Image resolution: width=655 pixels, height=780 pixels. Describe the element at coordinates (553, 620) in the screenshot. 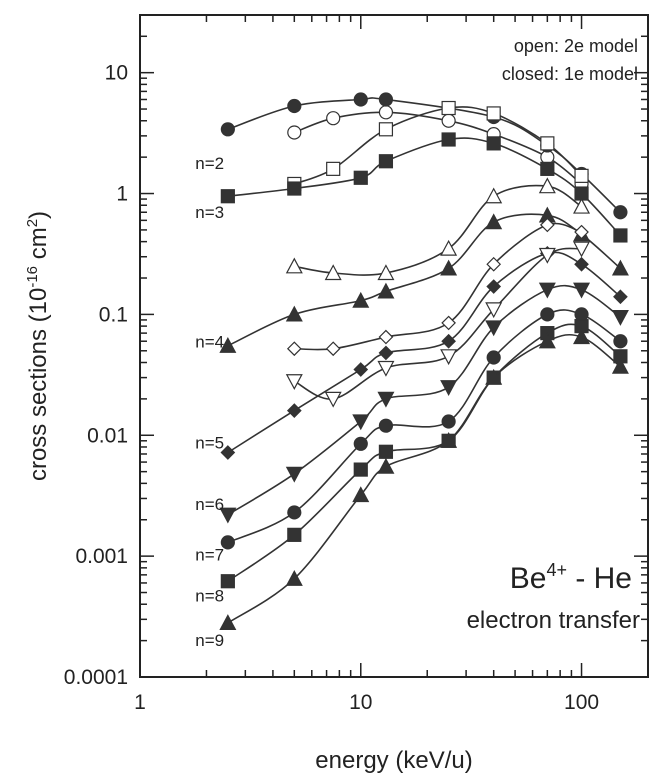

I see `process-label: electron transfer` at that location.